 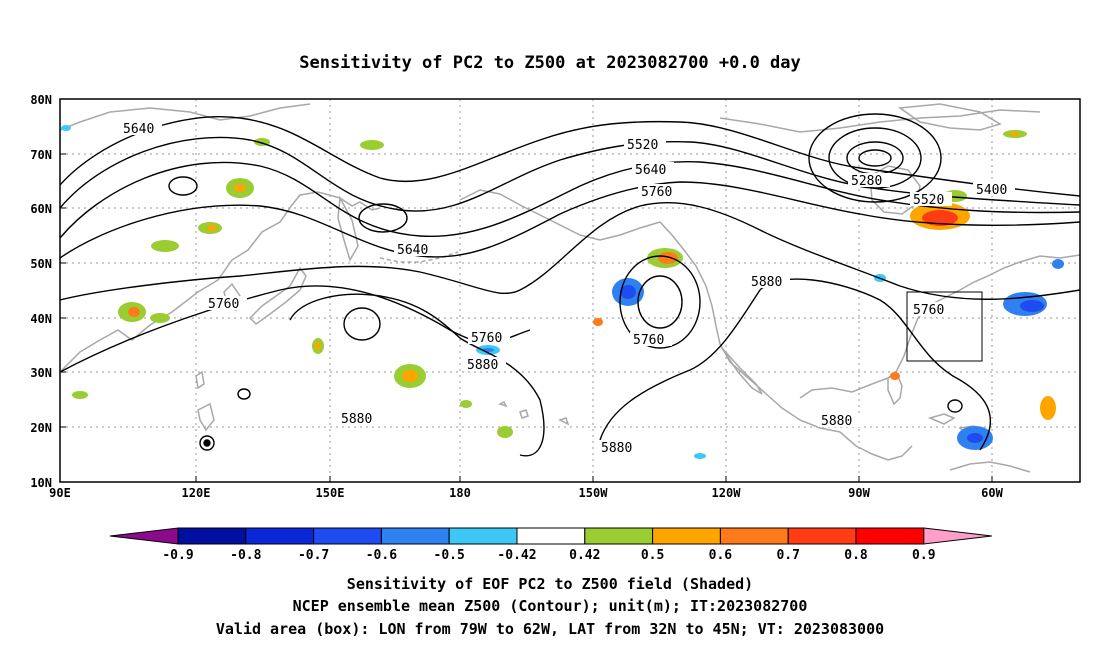 What do you see at coordinates (584, 555) in the screenshot?
I see `colorbar-tick-label: 0.42` at bounding box center [584, 555].